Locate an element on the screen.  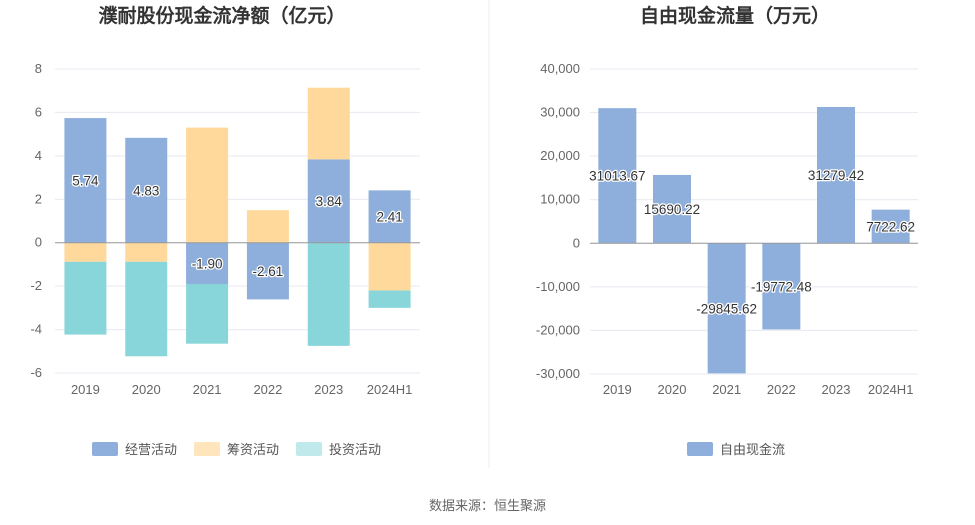
chart1-y-tick-label: -6 is located at coordinates (36, 372).